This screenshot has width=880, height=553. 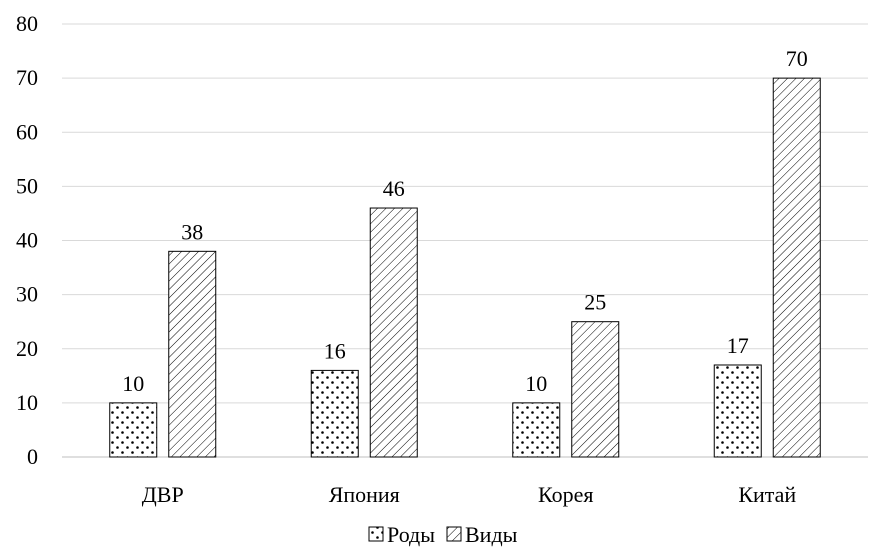 What do you see at coordinates (491, 534) in the screenshot?
I see `legend-label: Виды` at bounding box center [491, 534].